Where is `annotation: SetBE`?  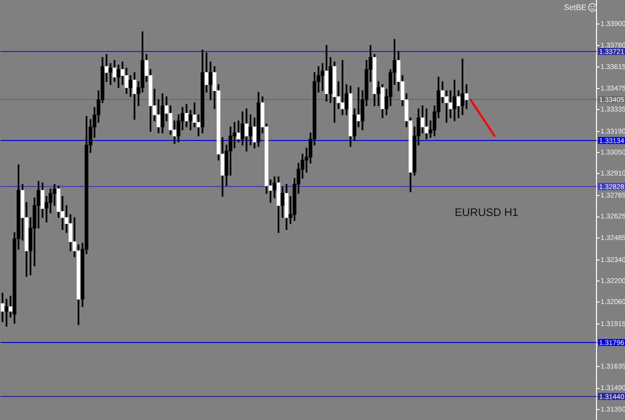
annotation: SetBE is located at coordinates (575, 7).